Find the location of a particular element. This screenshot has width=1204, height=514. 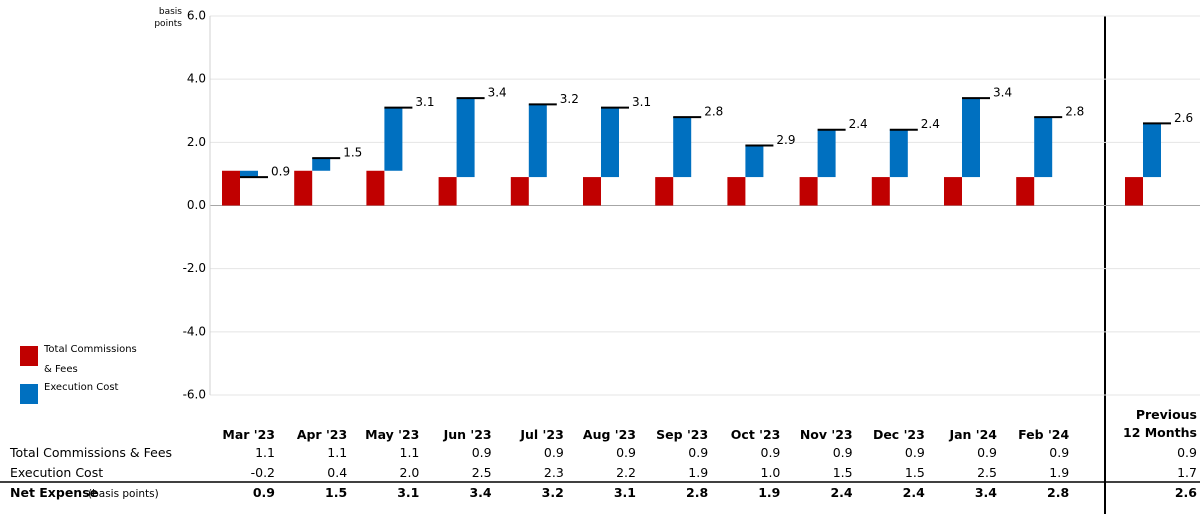

execution-cell: 2.2 is located at coordinates (626, 472).